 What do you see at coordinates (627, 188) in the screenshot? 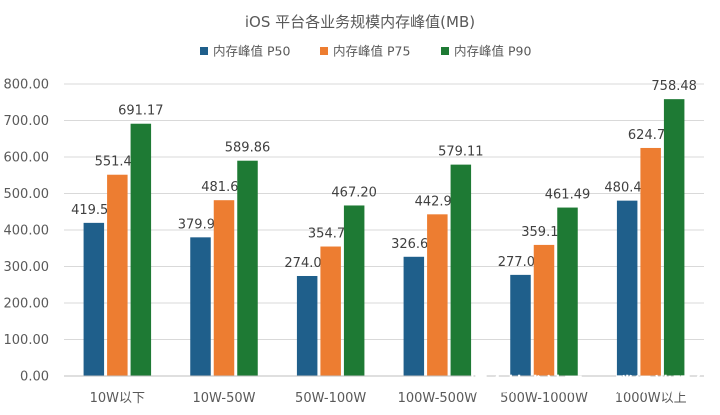
I see `data-label: 480.44` at bounding box center [627, 188].